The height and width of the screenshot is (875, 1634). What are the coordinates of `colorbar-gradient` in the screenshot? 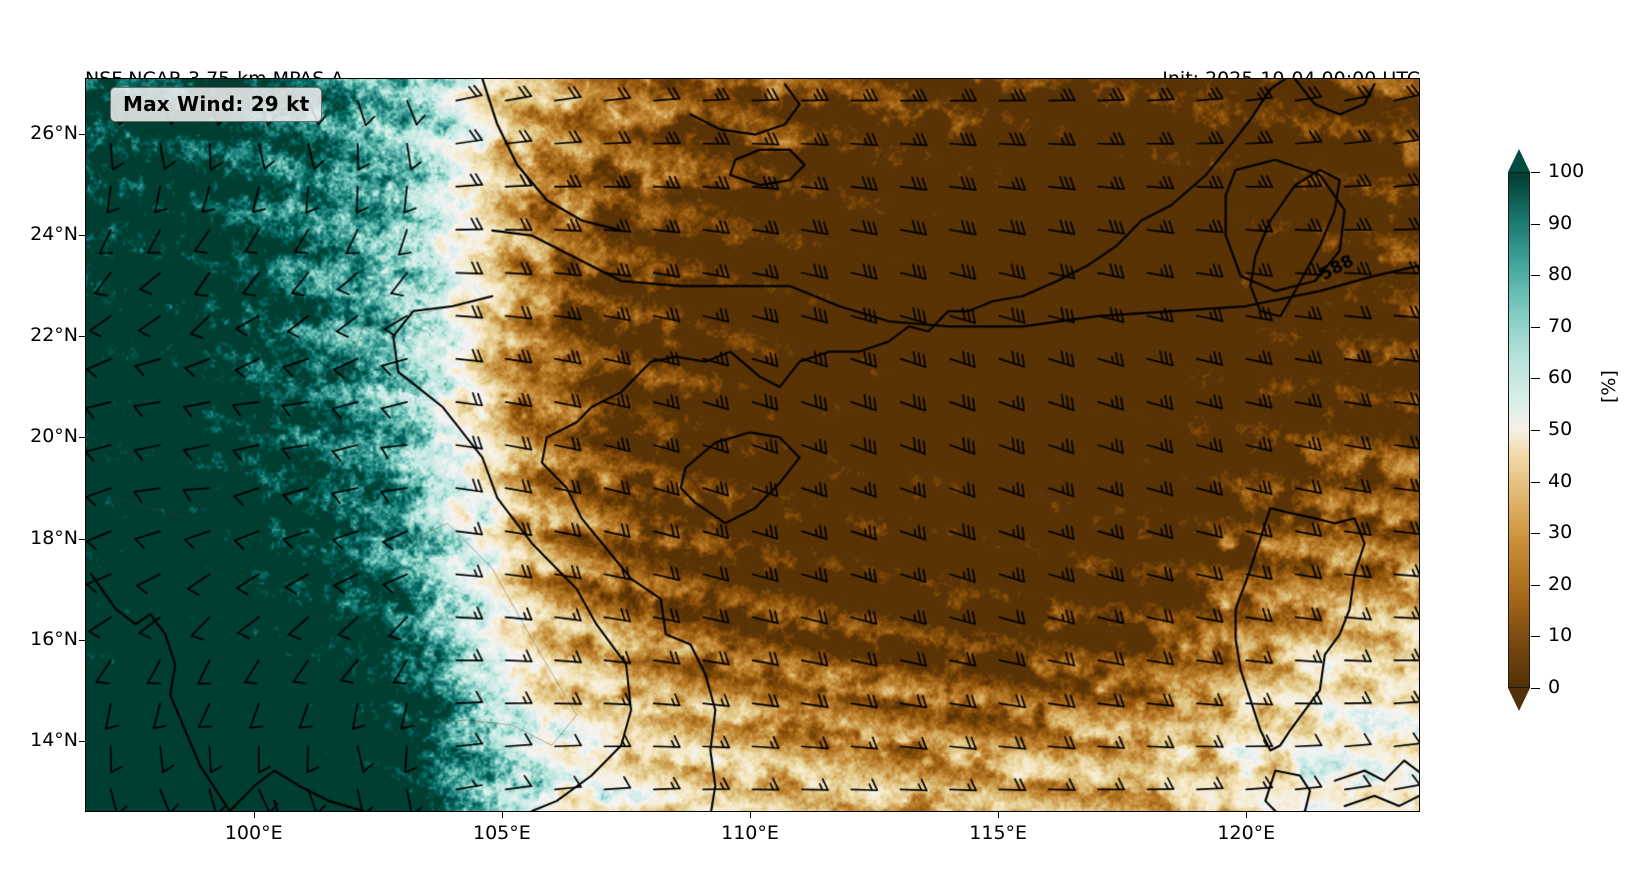 It's located at (1519, 430).